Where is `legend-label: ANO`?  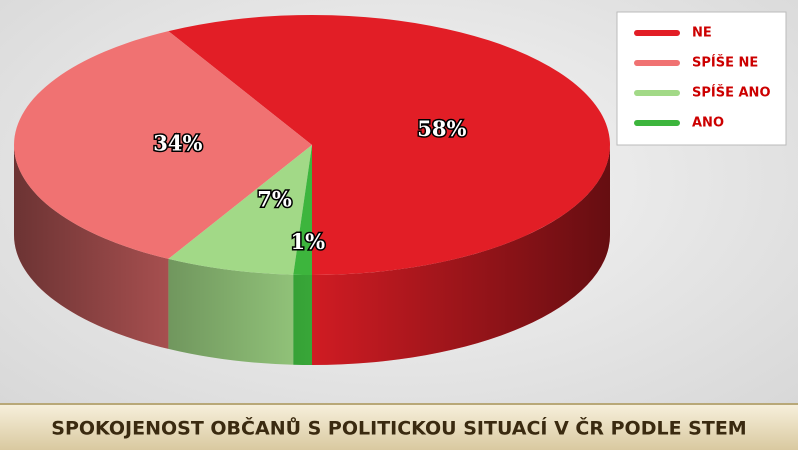 legend-label: ANO is located at coordinates (708, 123).